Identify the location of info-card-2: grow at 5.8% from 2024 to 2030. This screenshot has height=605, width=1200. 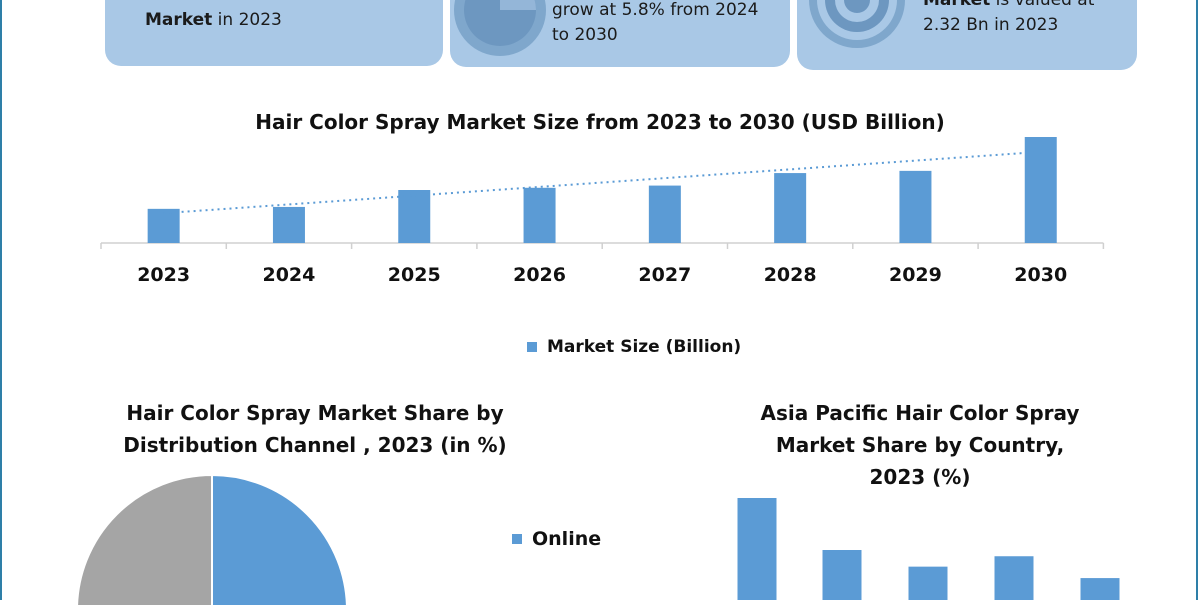
(620, 33).